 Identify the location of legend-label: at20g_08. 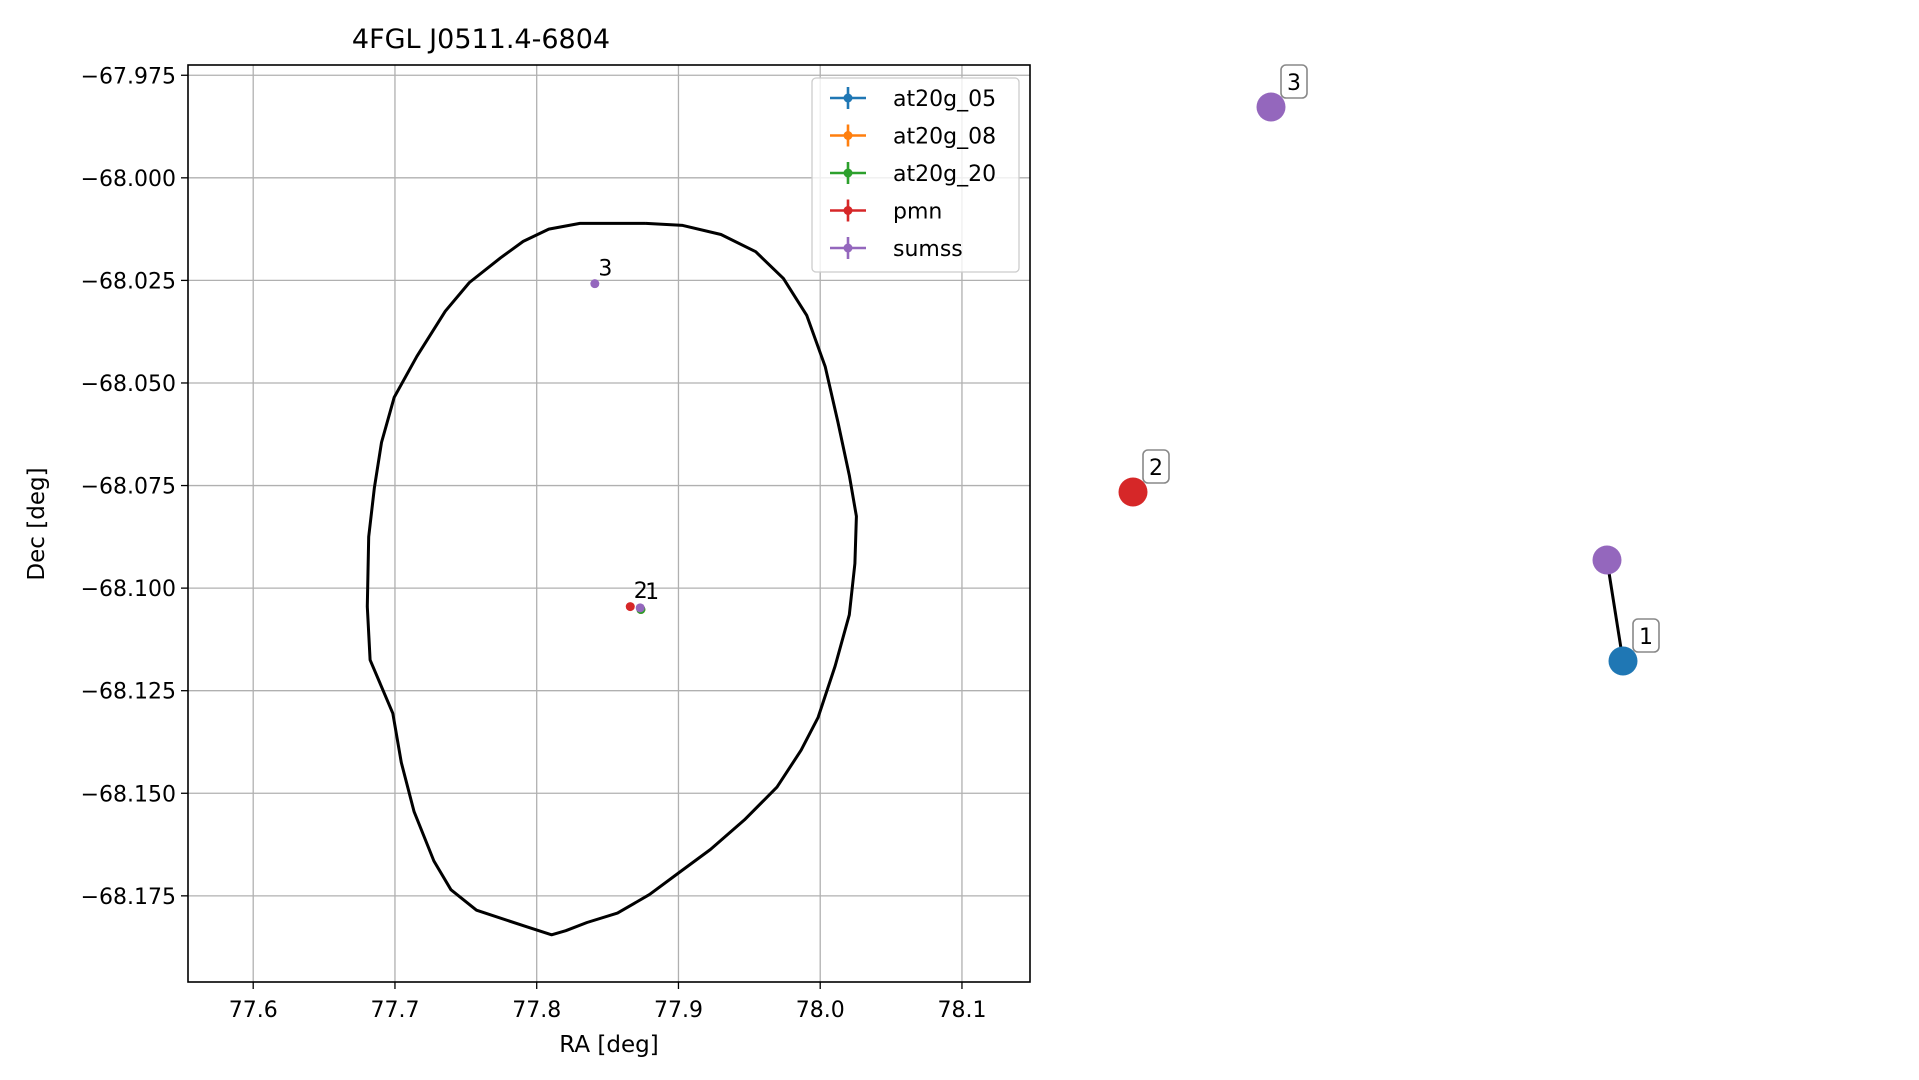
(944, 137).